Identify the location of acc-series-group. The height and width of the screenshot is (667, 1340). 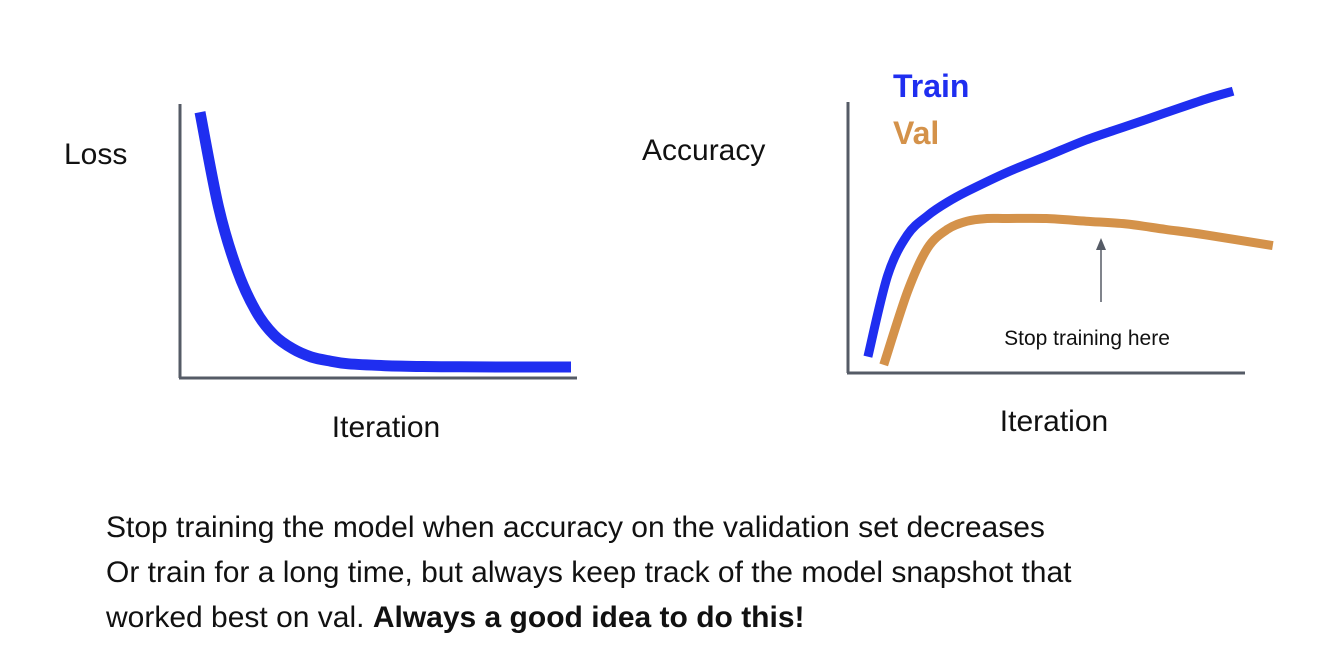
(1068, 226).